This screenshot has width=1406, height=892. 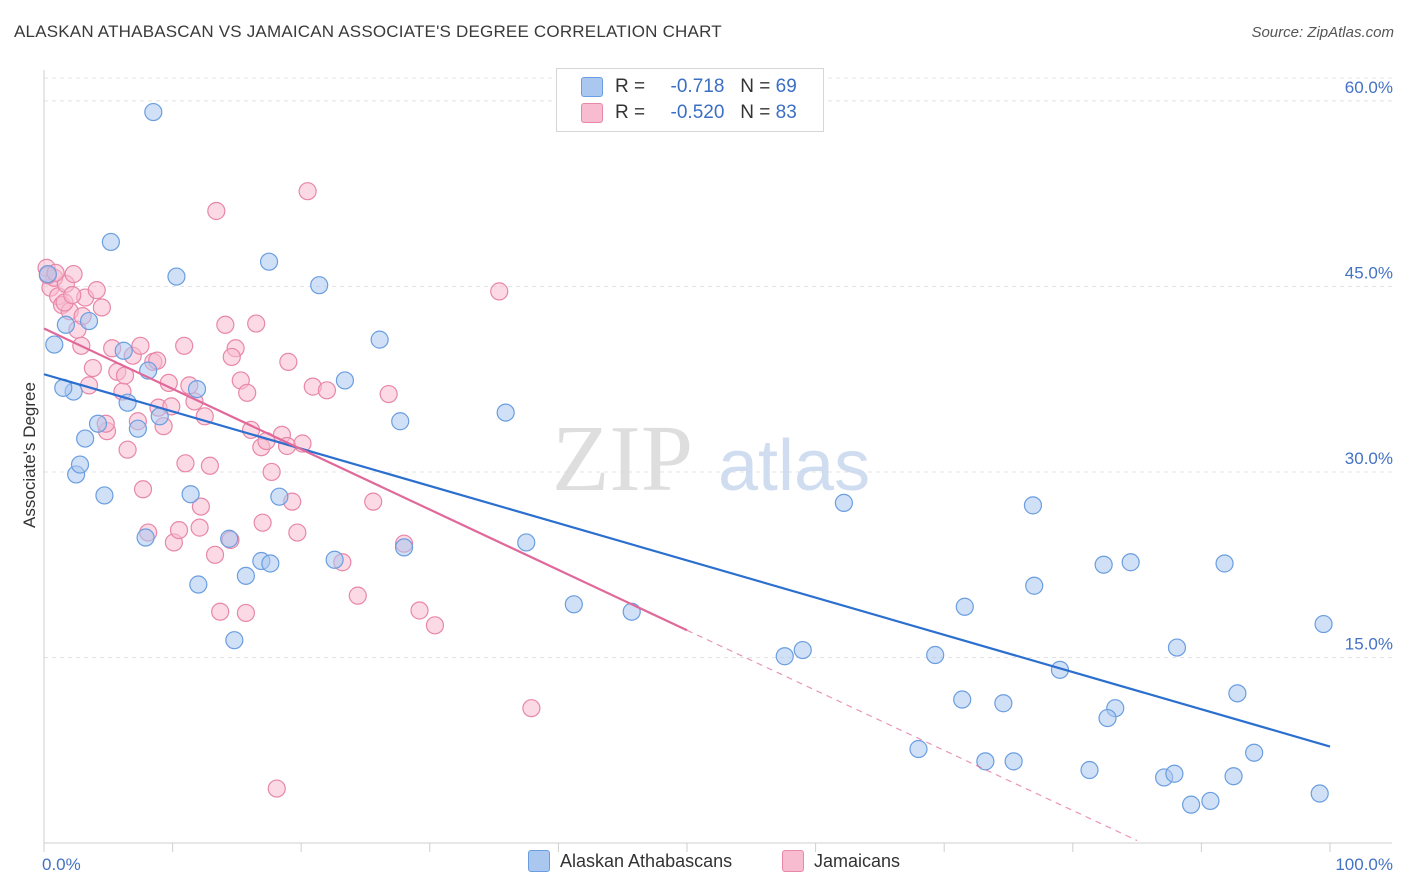 What do you see at coordinates (755, 112) in the screenshot?
I see `legend-n-label: N =` at bounding box center [755, 112].